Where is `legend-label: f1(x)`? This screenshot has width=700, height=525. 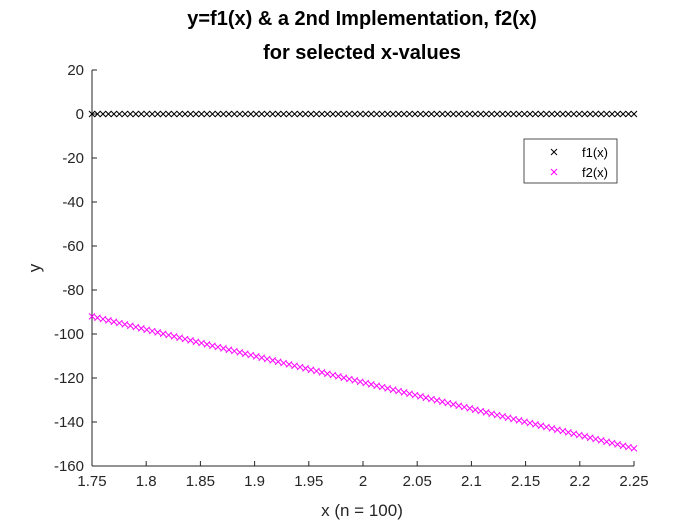 legend-label: f1(x) is located at coordinates (595, 152).